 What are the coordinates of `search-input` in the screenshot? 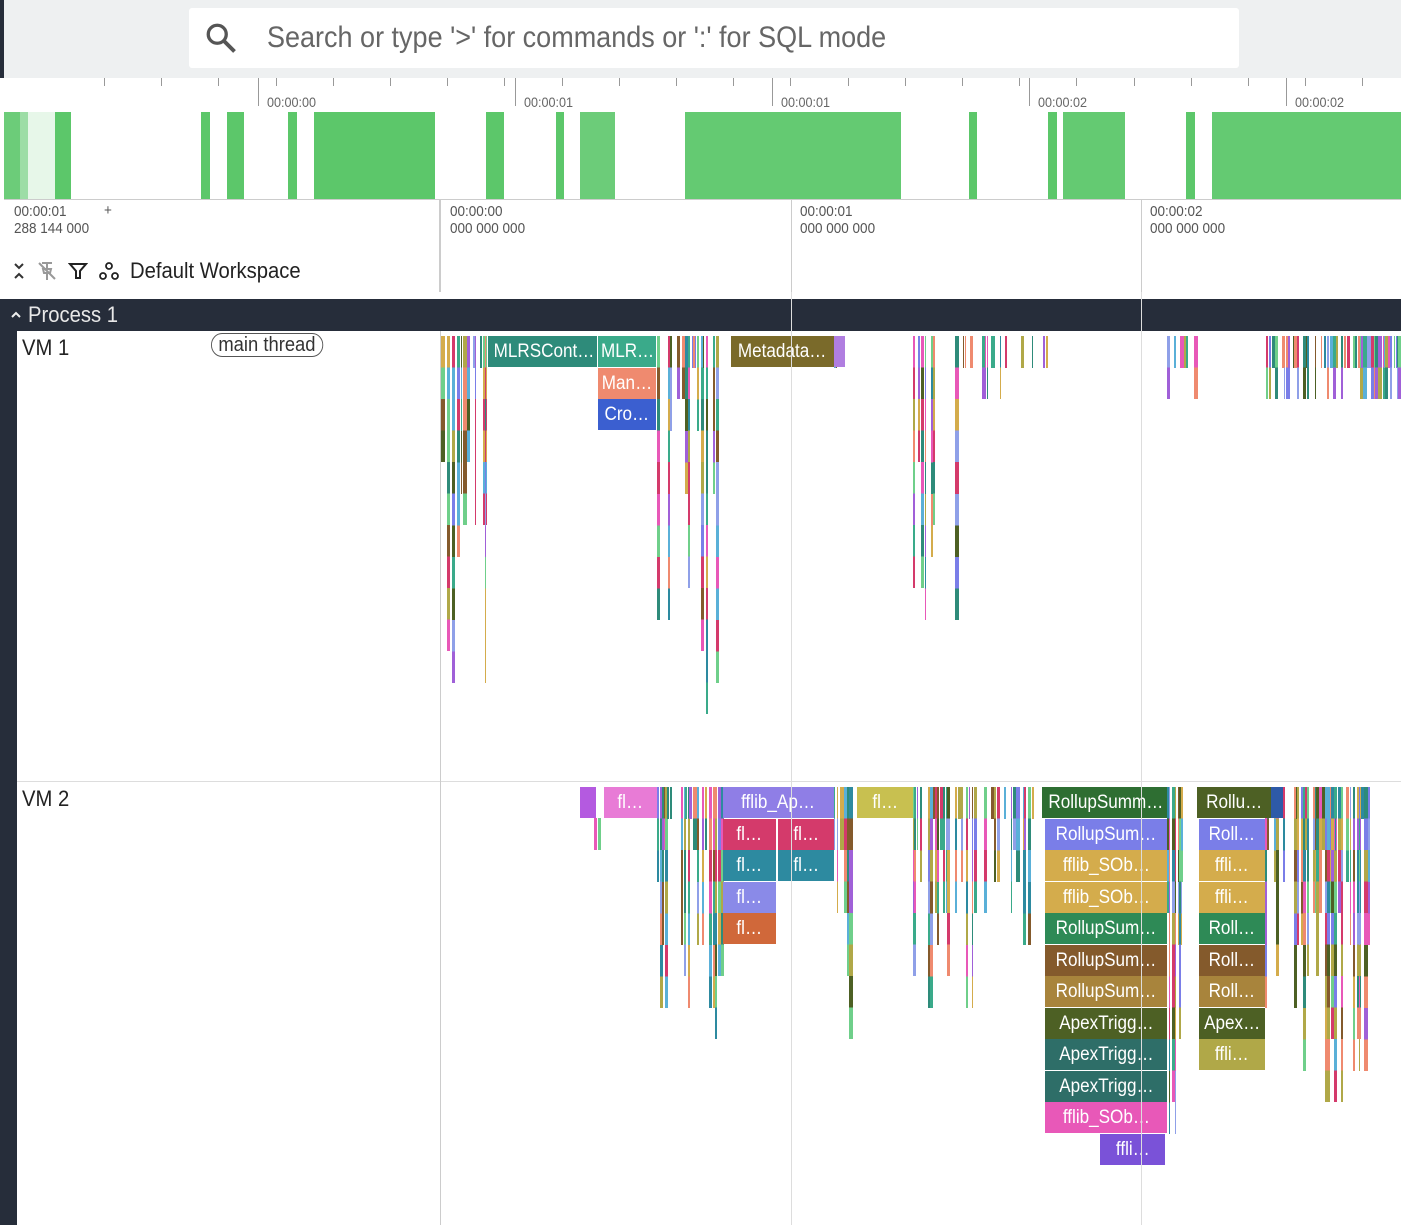 It's located at (672, 38).